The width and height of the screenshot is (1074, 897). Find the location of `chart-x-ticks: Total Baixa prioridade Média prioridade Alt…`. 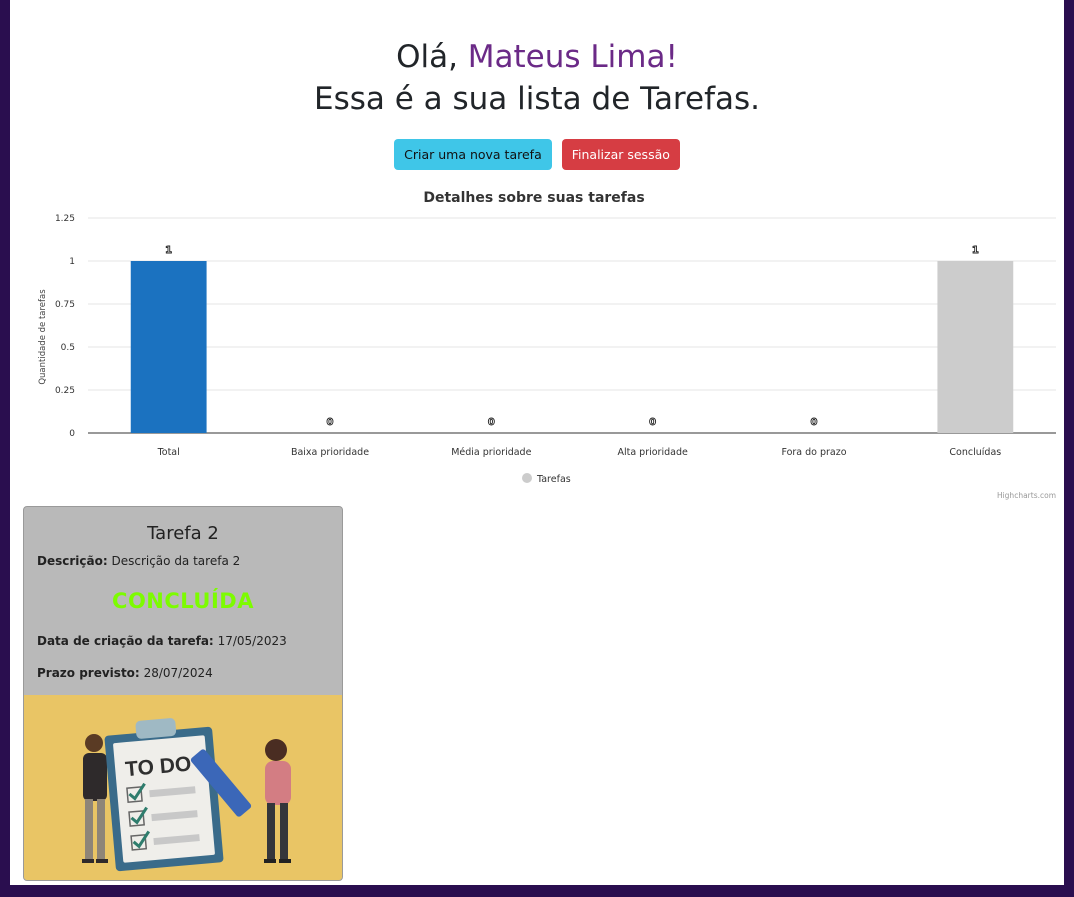

chart-x-ticks: Total Baixa prioridade Média prioridade Alt… is located at coordinates (579, 452).